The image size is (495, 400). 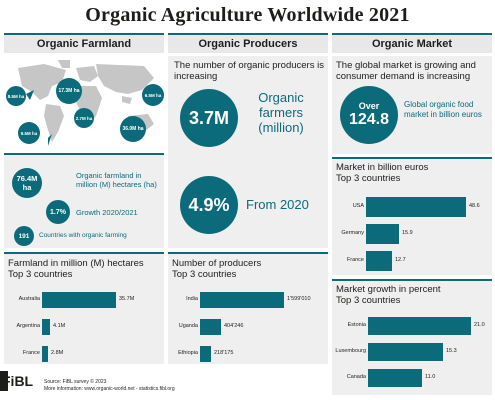 What do you see at coordinates (299, 299) in the screenshot?
I see `bar-value-label: 1'599'010` at bounding box center [299, 299].